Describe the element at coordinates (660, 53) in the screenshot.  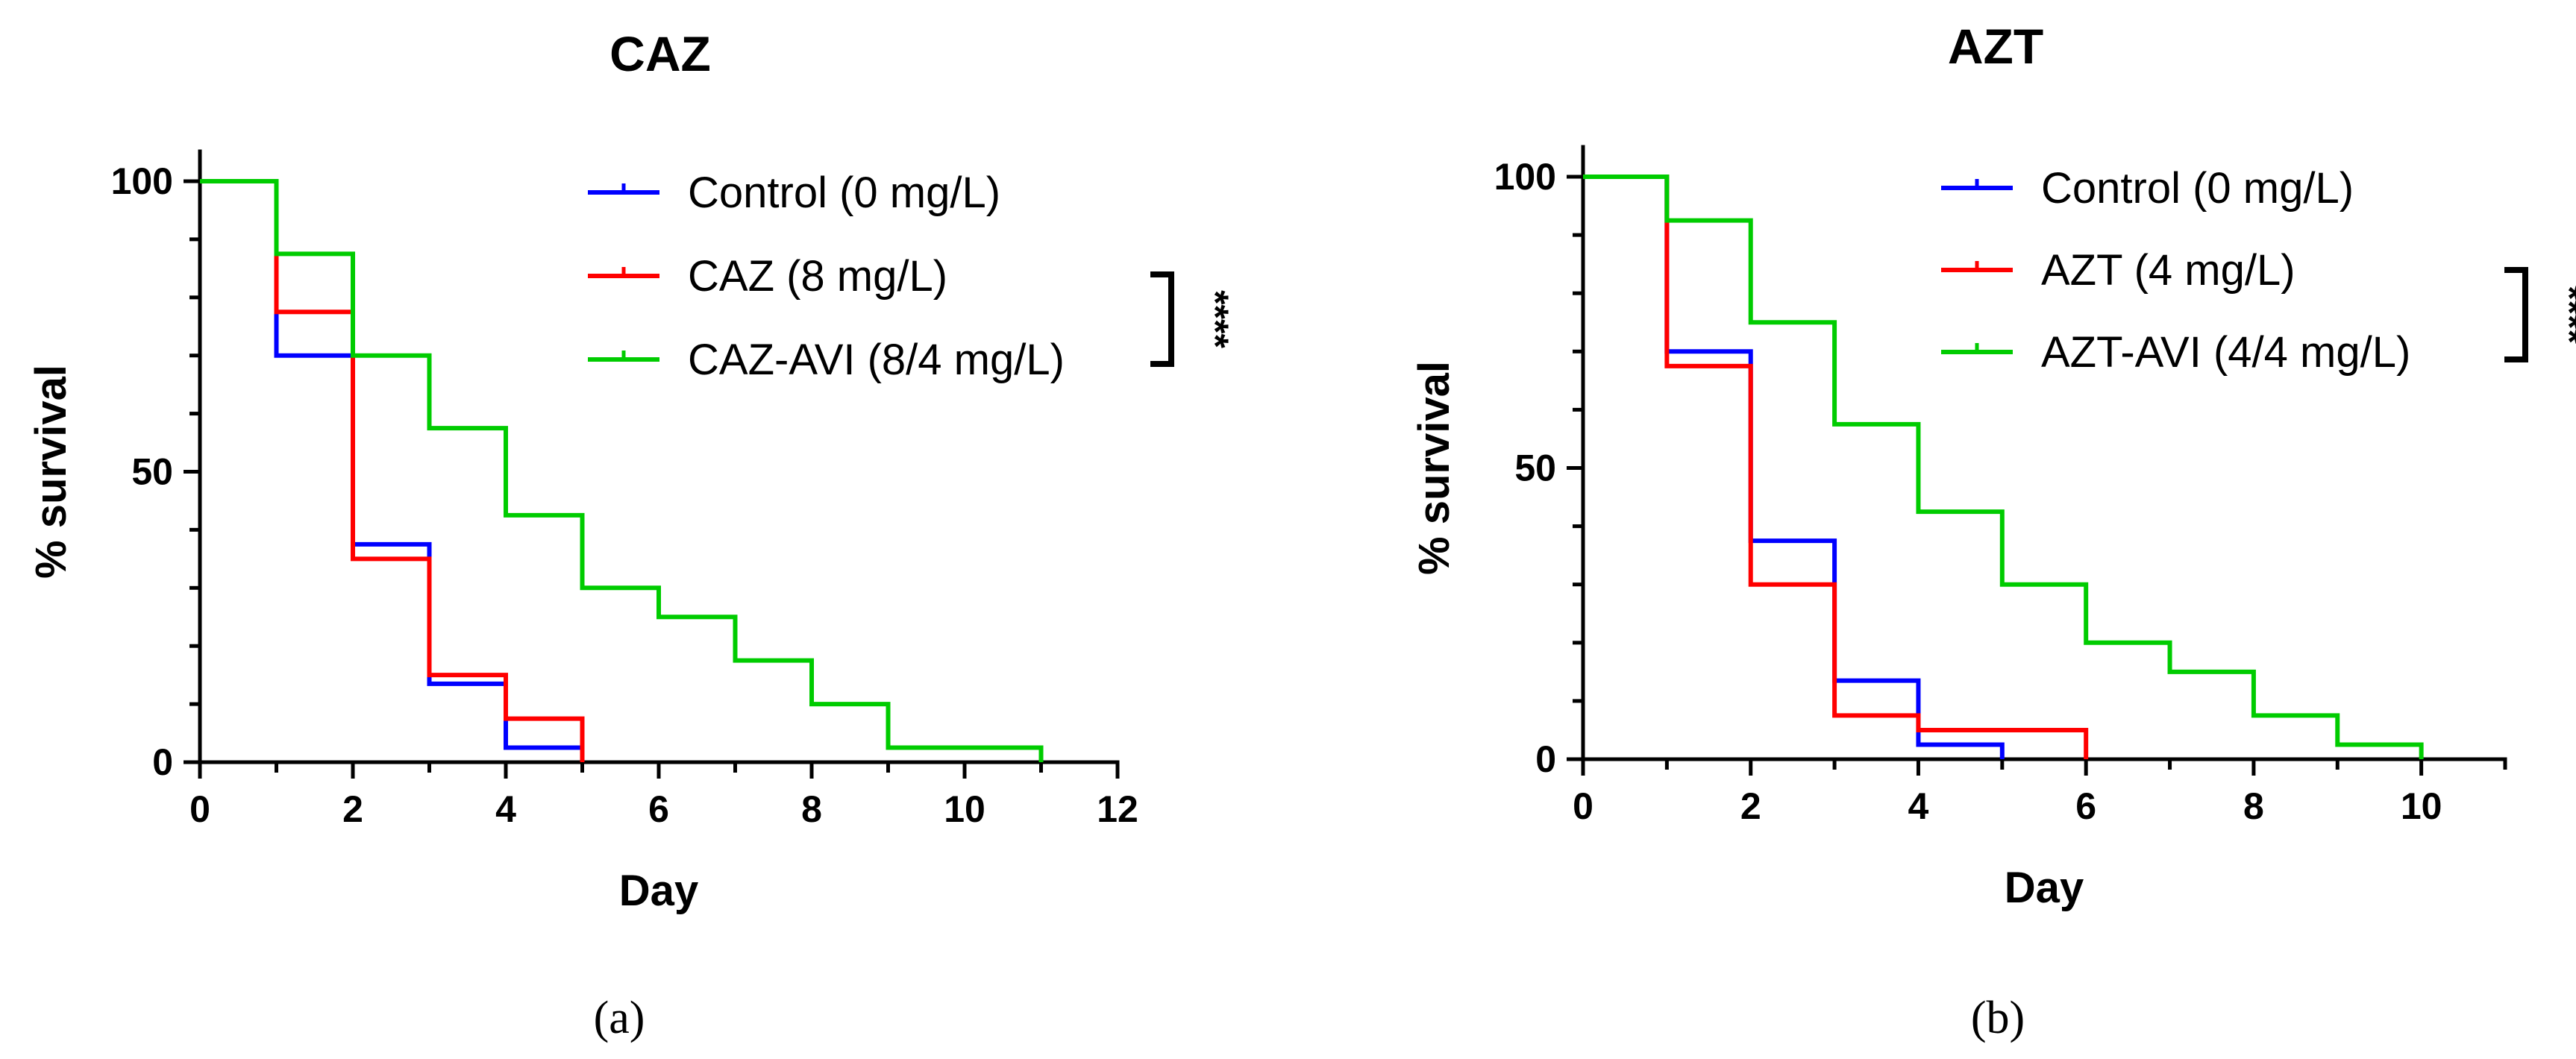
I see `chart-title: CAZ` at that location.